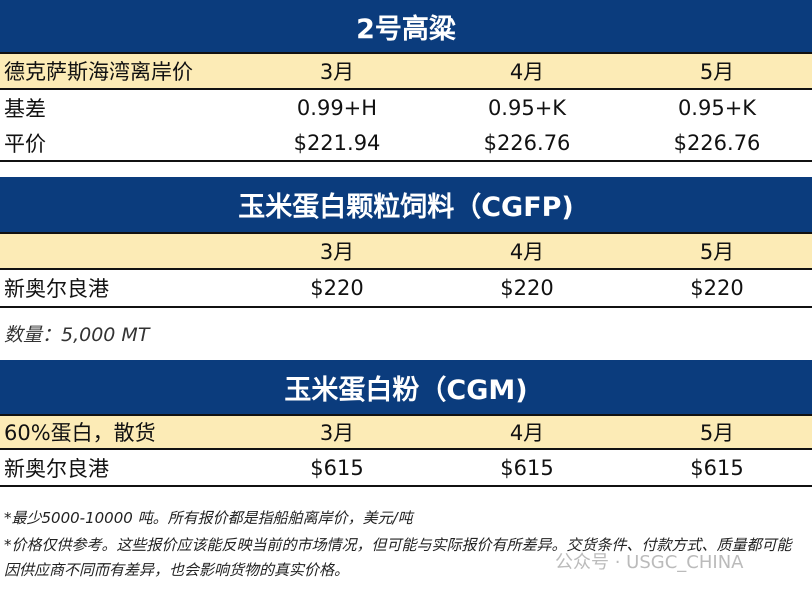 The image size is (812, 589). Describe the element at coordinates (406, 289) in the screenshot. I see `table-row: 新奥尔良港 $220 $220 $220` at that location.